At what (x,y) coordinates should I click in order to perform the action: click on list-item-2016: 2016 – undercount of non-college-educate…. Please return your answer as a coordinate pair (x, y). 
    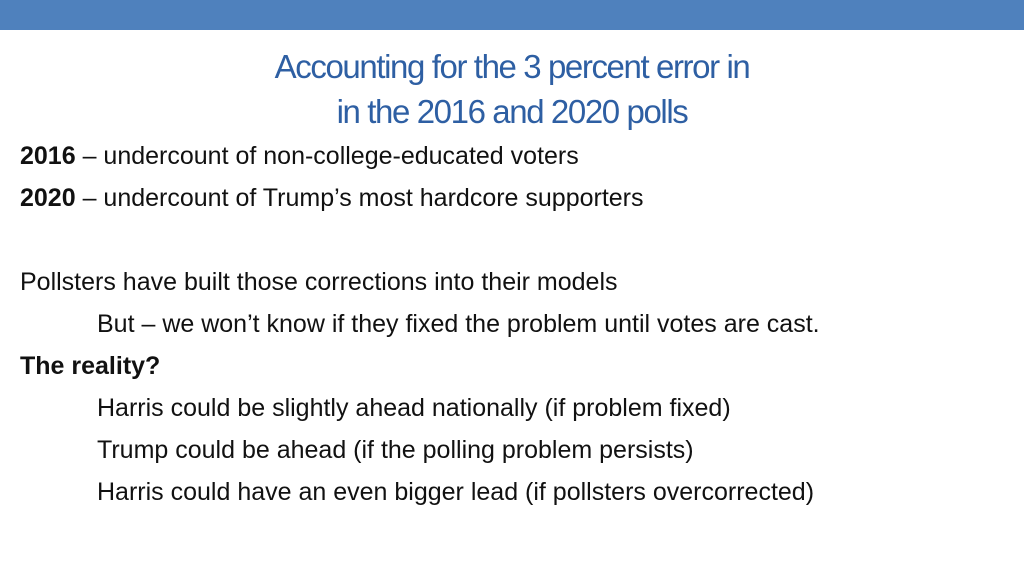
    Looking at the image, I should click on (515, 156).